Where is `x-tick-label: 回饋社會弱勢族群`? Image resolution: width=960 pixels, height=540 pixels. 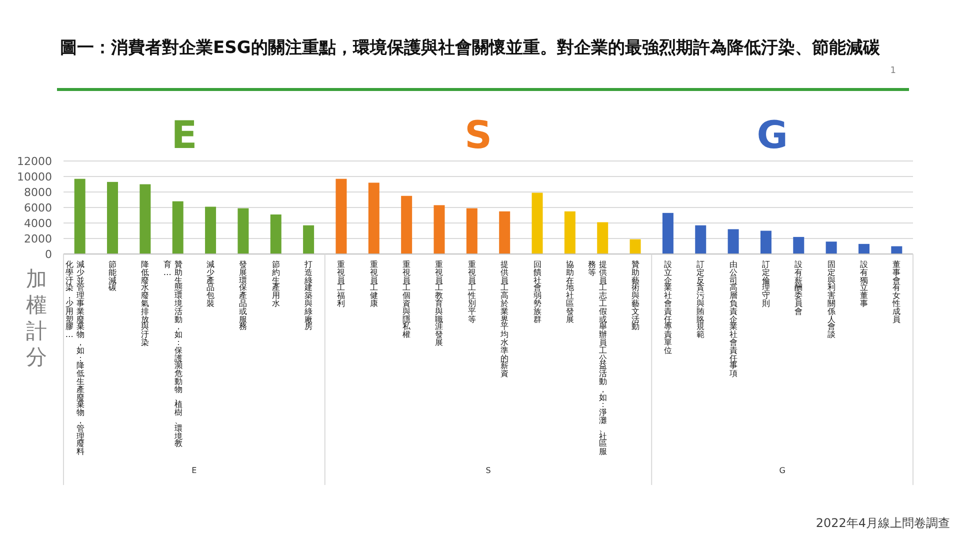 x-tick-label: 回饋社會弱勢族群 is located at coordinates (537, 293).